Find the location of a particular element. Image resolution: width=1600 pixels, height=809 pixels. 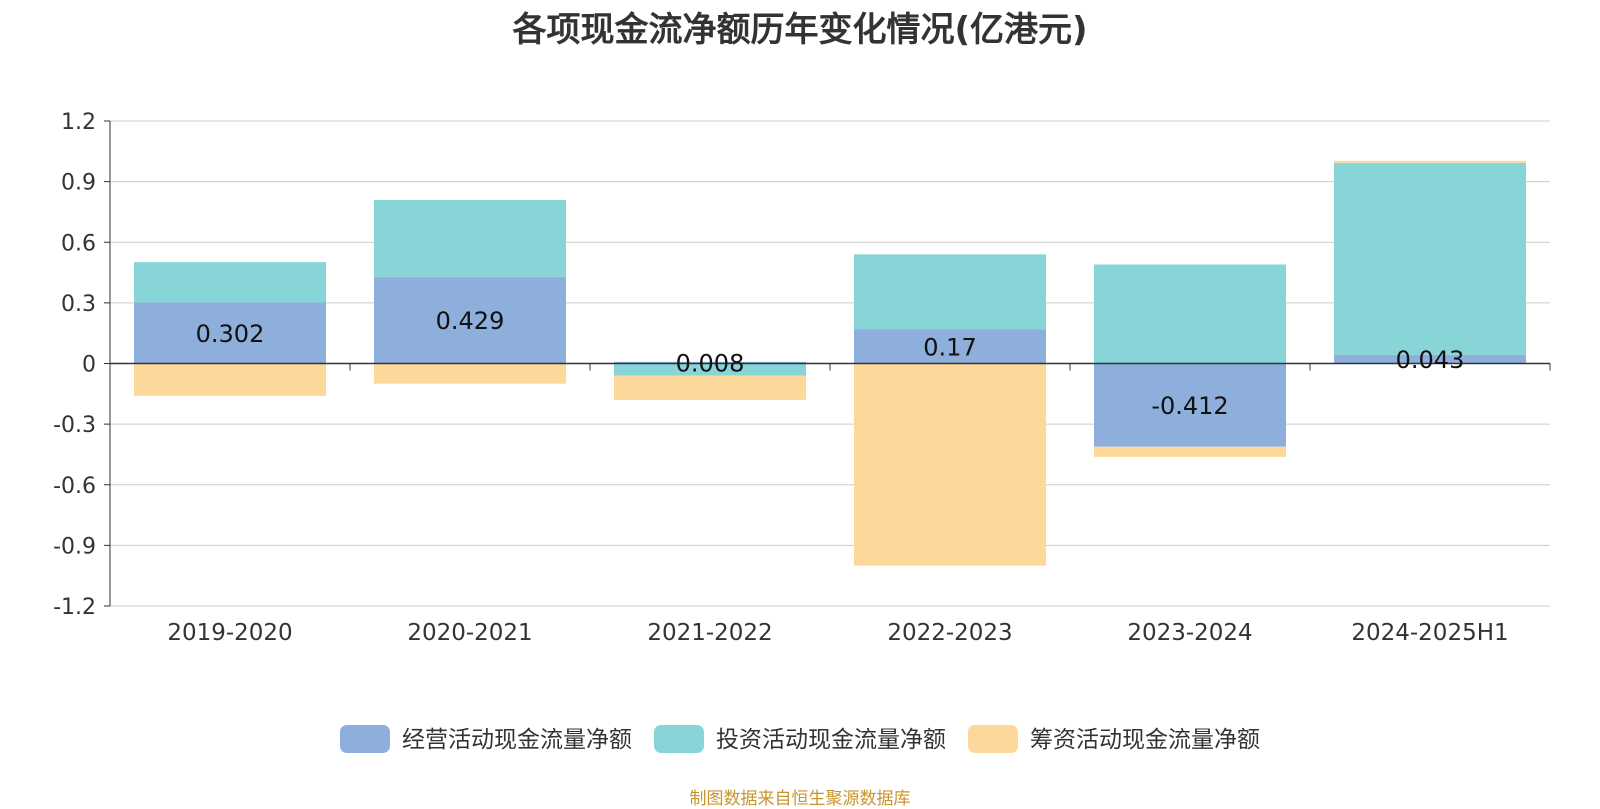

bar-2-2021-2022 is located at coordinates (710, 369).